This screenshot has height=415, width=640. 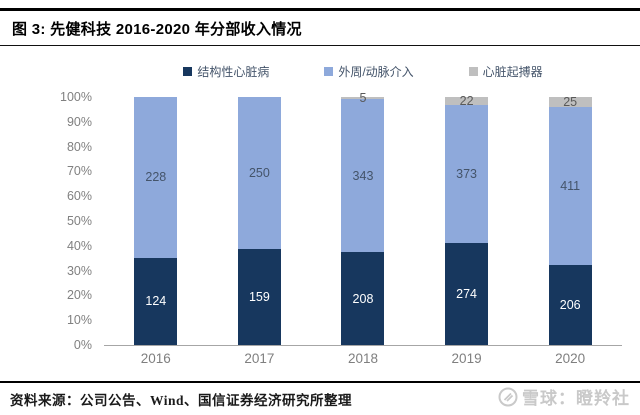 I want to click on bar-segment-structural-heart-disease-2017: 159, so click(x=259, y=296).